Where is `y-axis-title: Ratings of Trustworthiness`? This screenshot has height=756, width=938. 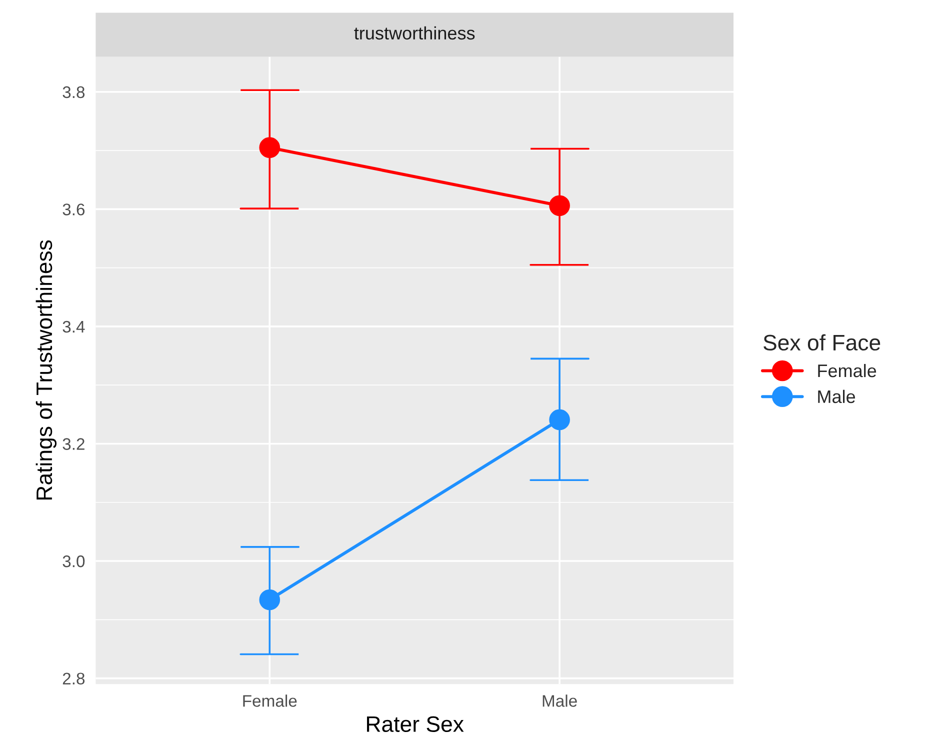 y-axis-title: Ratings of Trustworthiness is located at coordinates (46, 370).